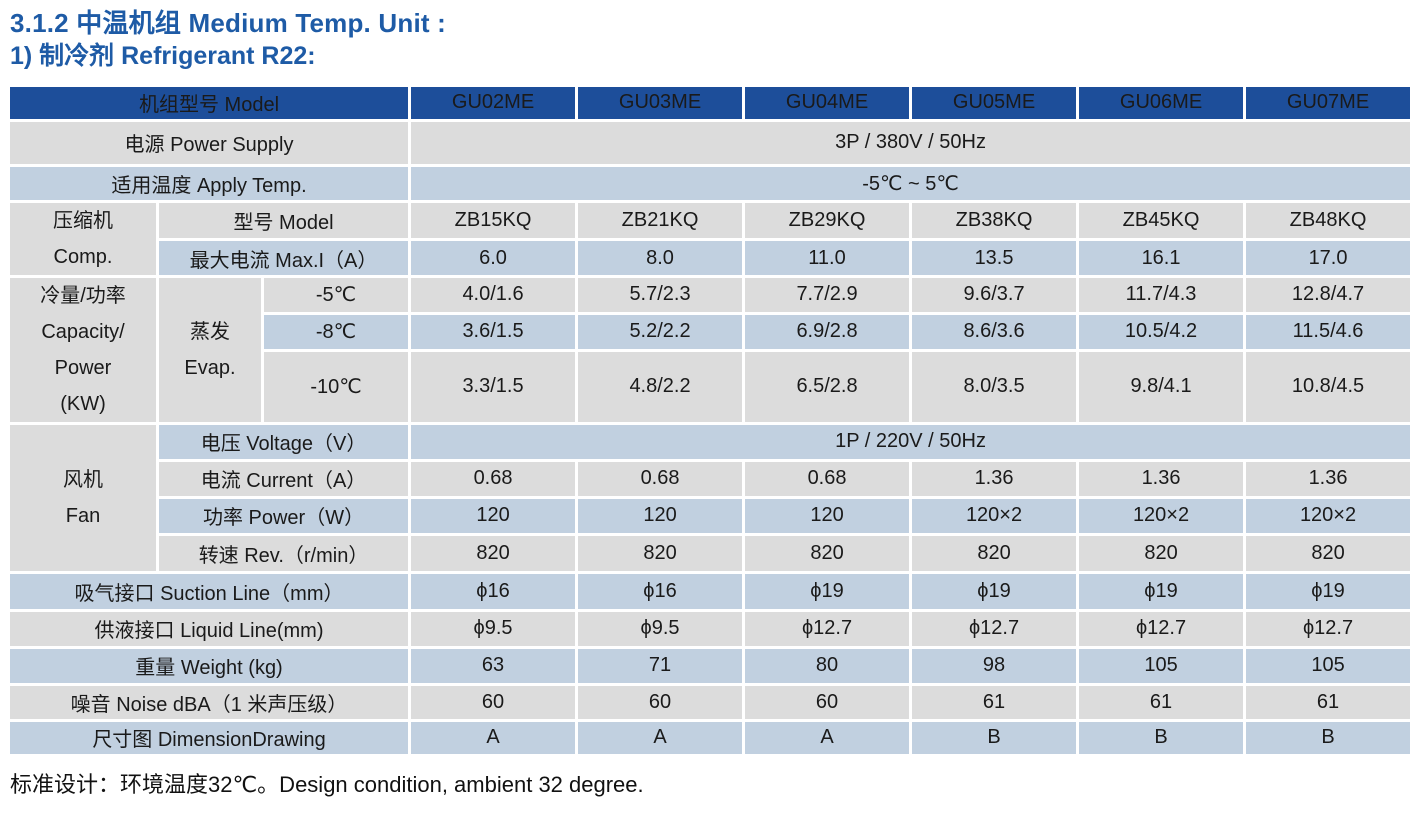  What do you see at coordinates (660, 591) in the screenshot?
I see `suction-line-value: ϕ16` at bounding box center [660, 591].